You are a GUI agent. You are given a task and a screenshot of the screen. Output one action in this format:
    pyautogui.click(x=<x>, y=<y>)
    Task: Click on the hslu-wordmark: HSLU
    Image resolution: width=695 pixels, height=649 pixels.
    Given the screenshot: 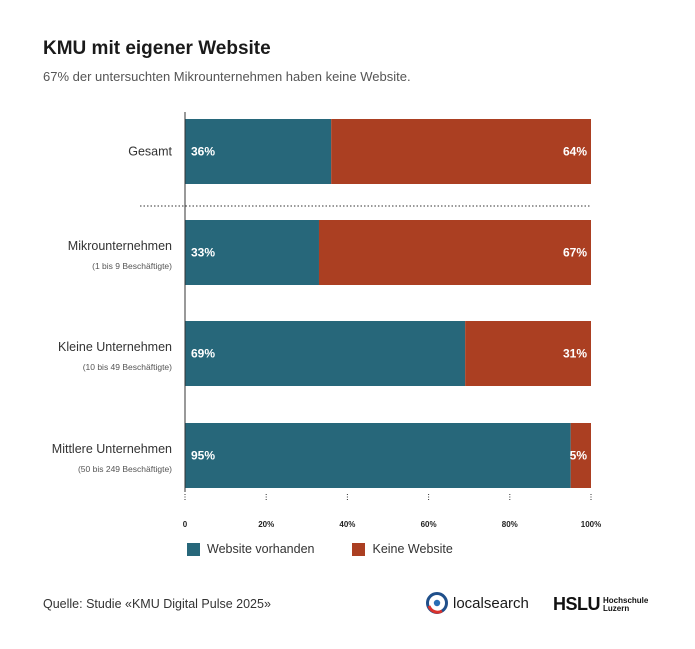 What is the action you would take?
    pyautogui.click(x=577, y=604)
    